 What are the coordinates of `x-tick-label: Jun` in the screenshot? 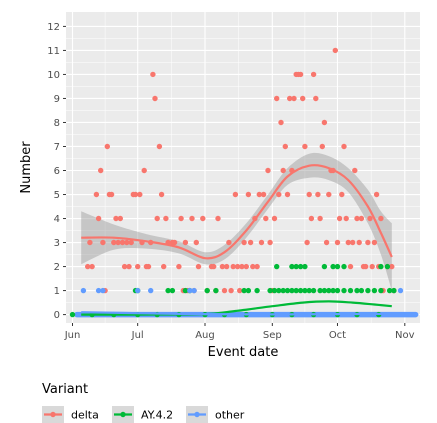 It's located at (72, 335).